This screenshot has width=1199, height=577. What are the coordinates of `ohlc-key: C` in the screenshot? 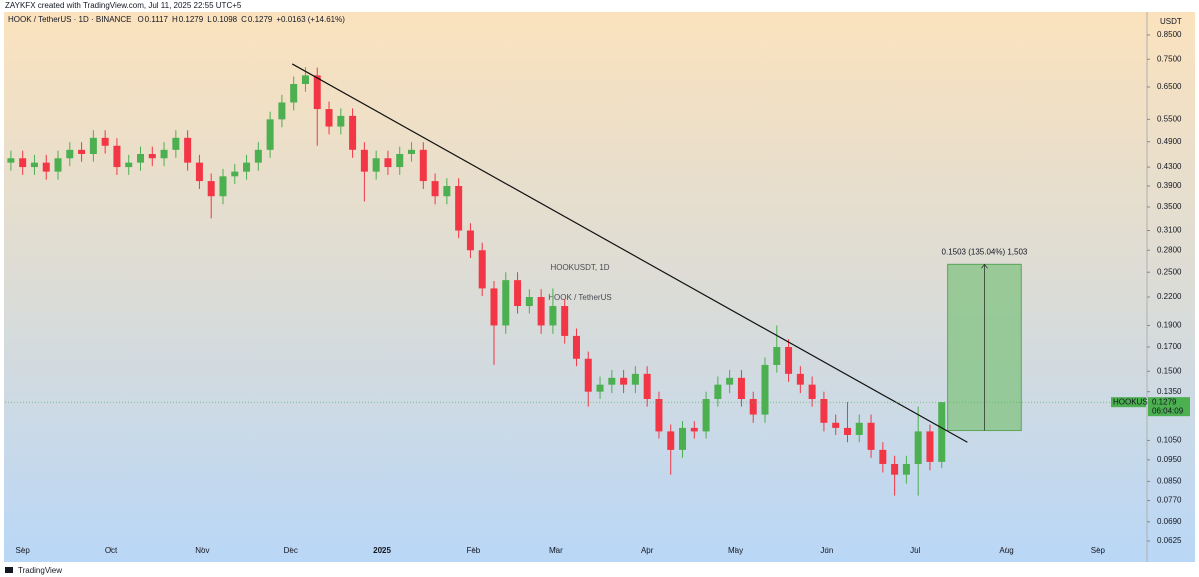 It's located at (244, 19).